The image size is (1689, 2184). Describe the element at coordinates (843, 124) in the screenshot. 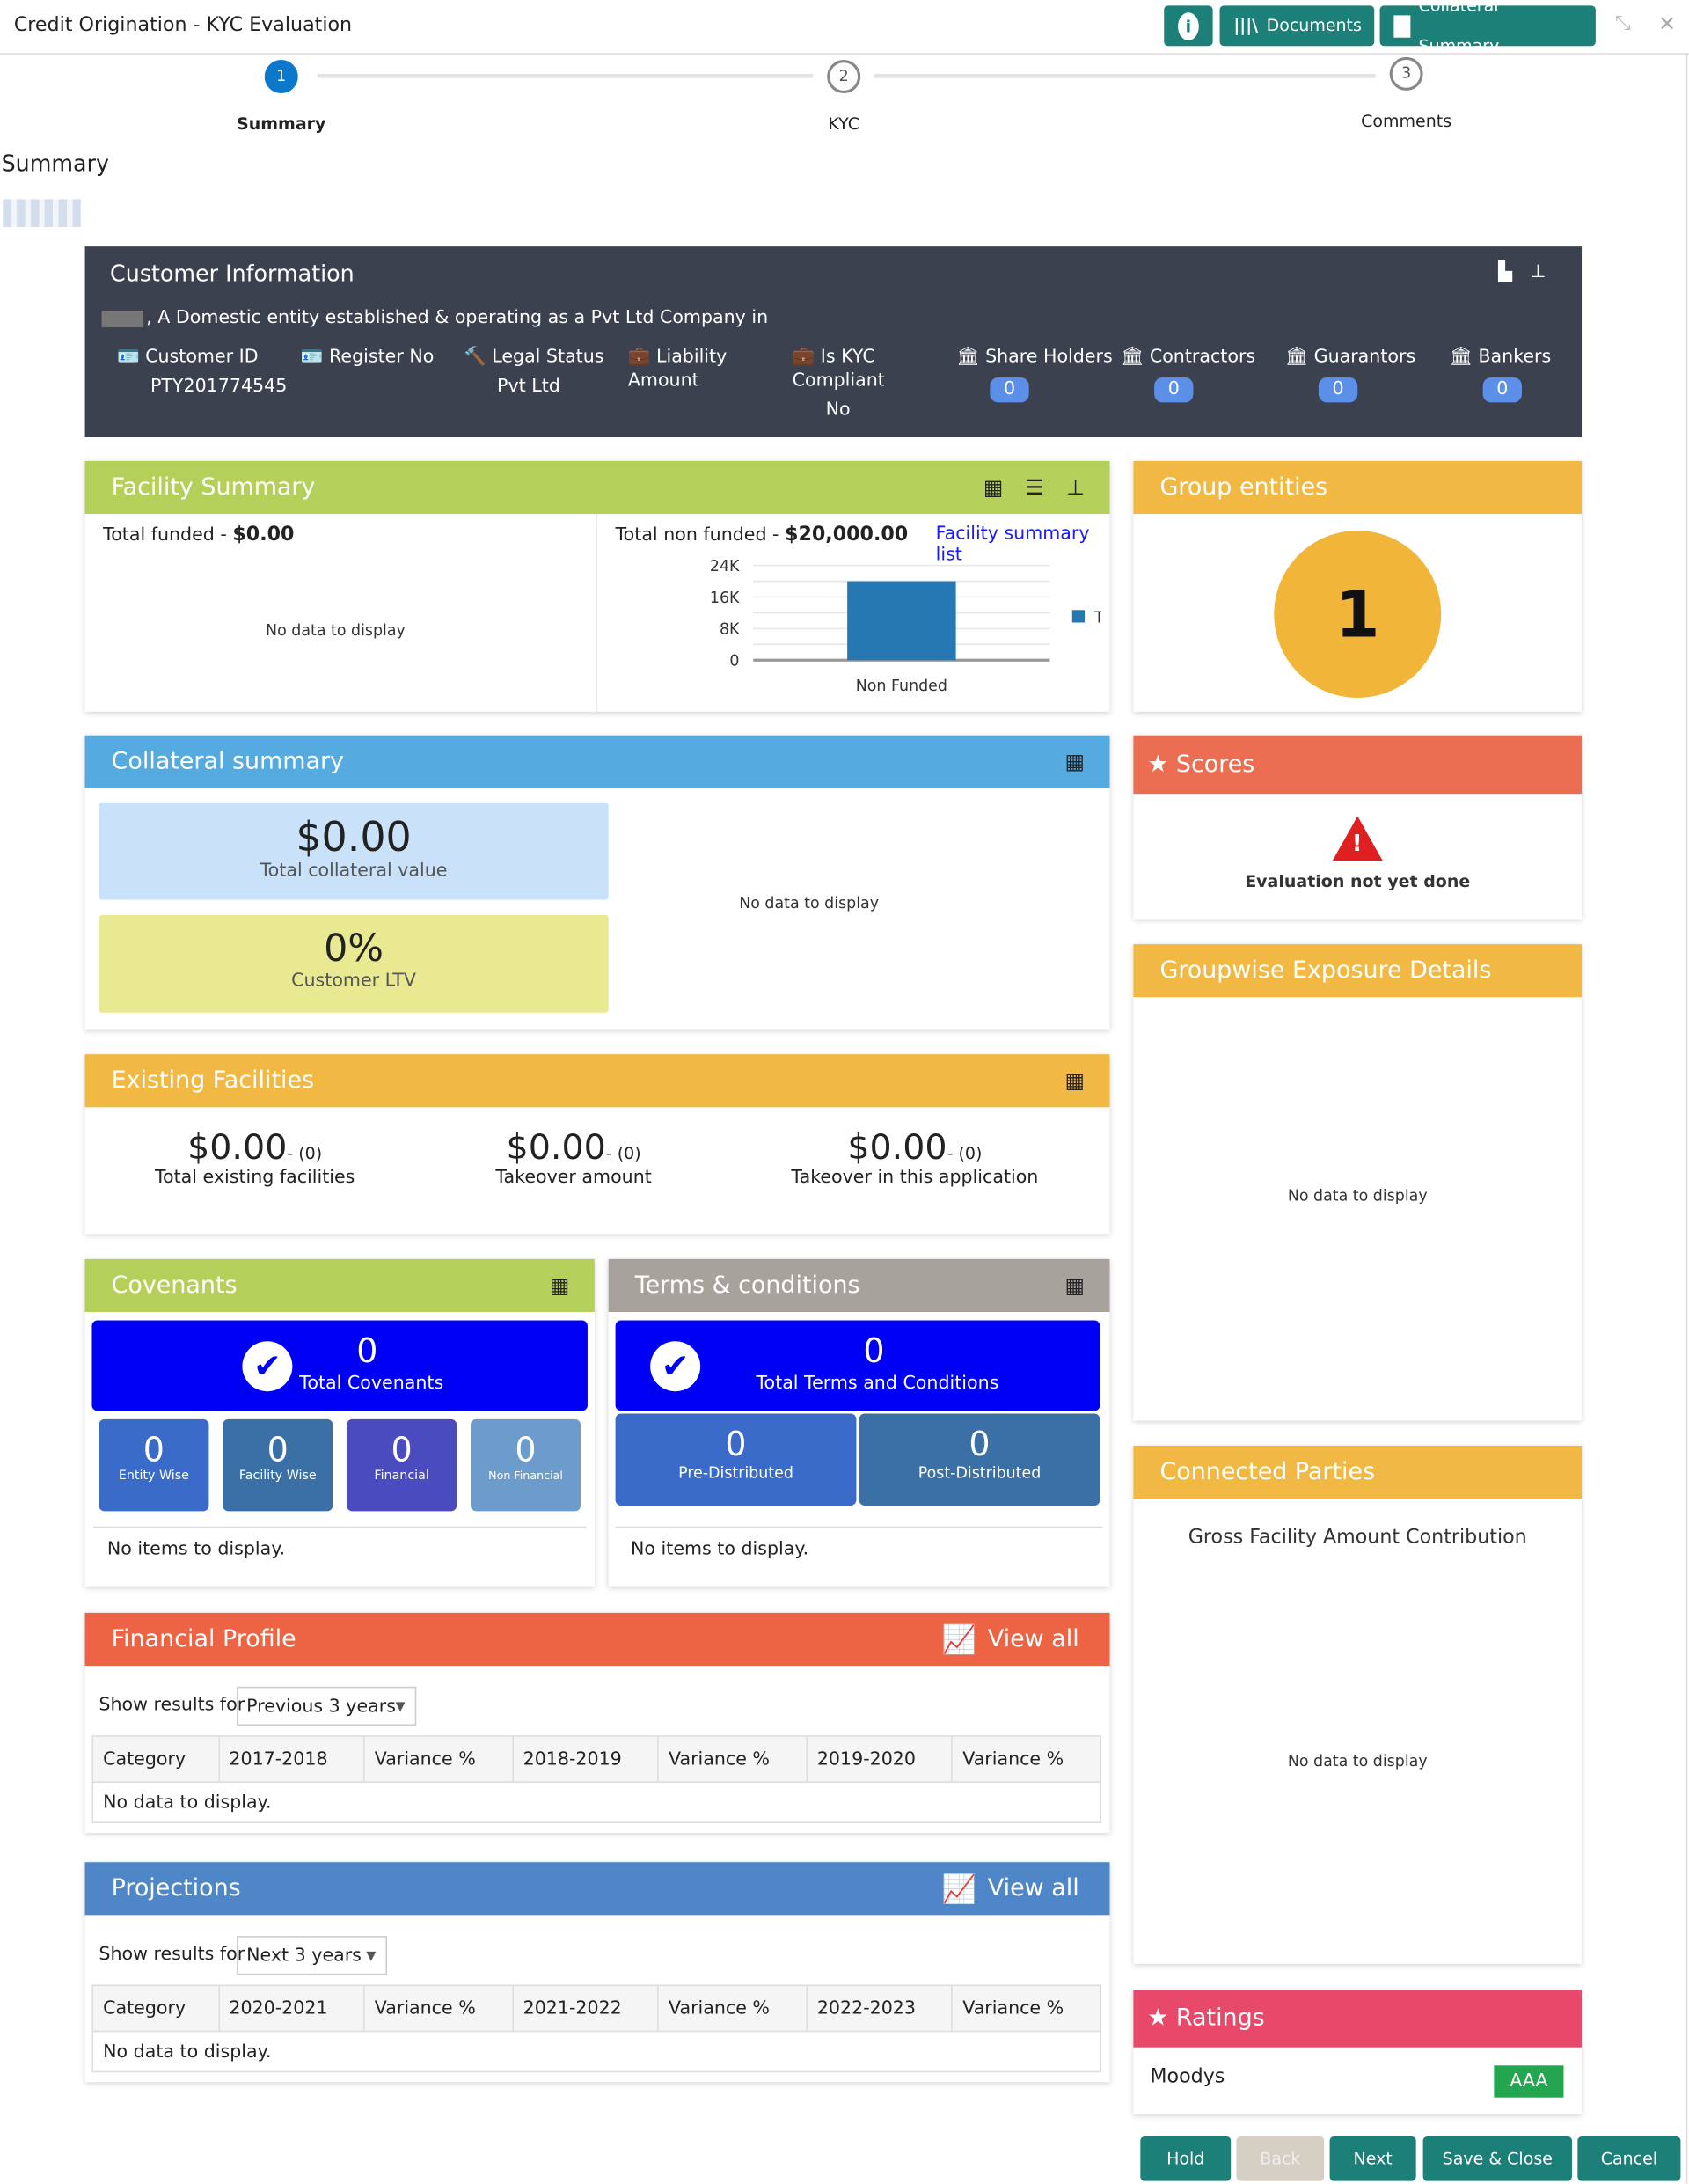

I see `step-2-label: KYC` at that location.